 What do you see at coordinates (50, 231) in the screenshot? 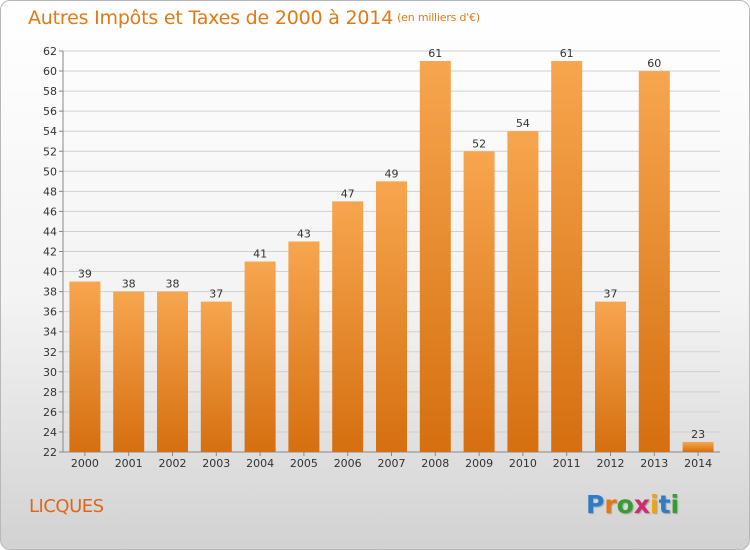
I see `y-tick-label: 44` at bounding box center [50, 231].